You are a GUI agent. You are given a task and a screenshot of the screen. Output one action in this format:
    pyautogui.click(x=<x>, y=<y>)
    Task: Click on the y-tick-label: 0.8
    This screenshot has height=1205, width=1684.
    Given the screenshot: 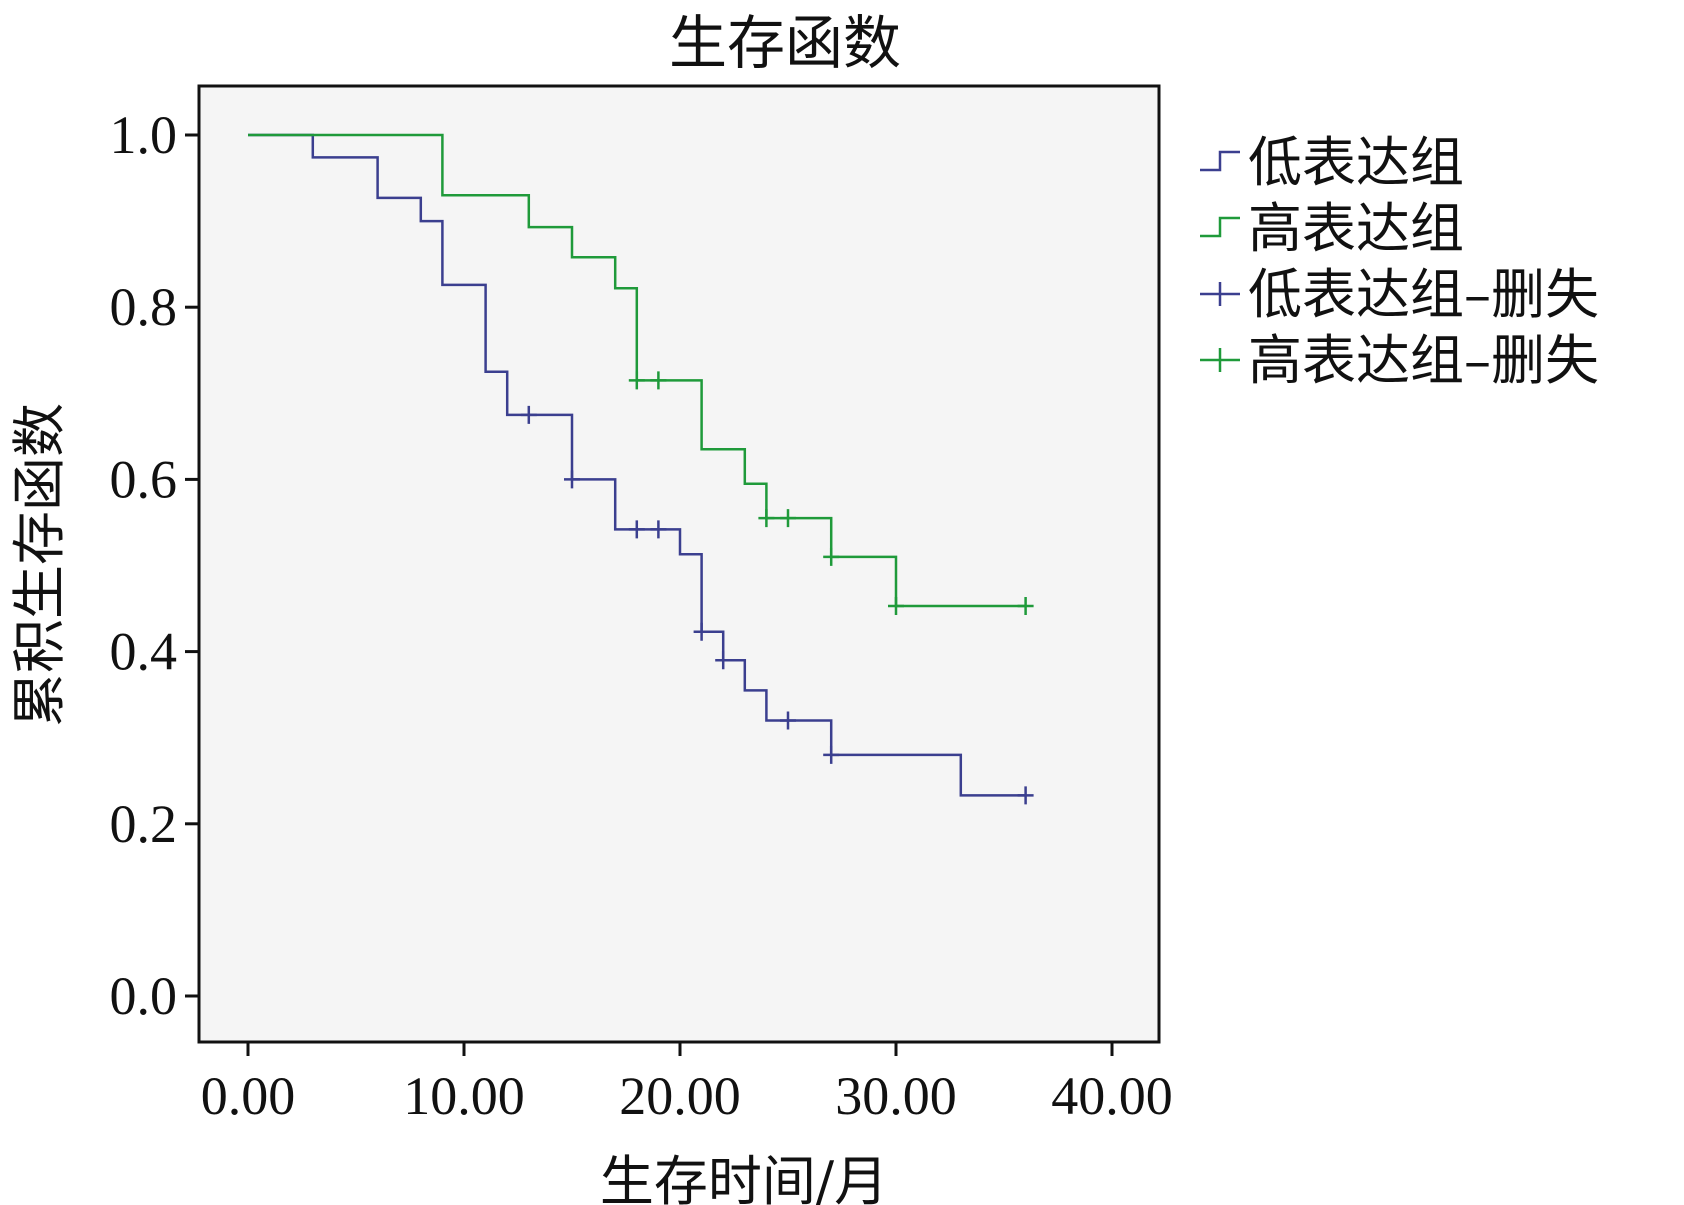 What is the action you would take?
    pyautogui.click(x=144, y=307)
    